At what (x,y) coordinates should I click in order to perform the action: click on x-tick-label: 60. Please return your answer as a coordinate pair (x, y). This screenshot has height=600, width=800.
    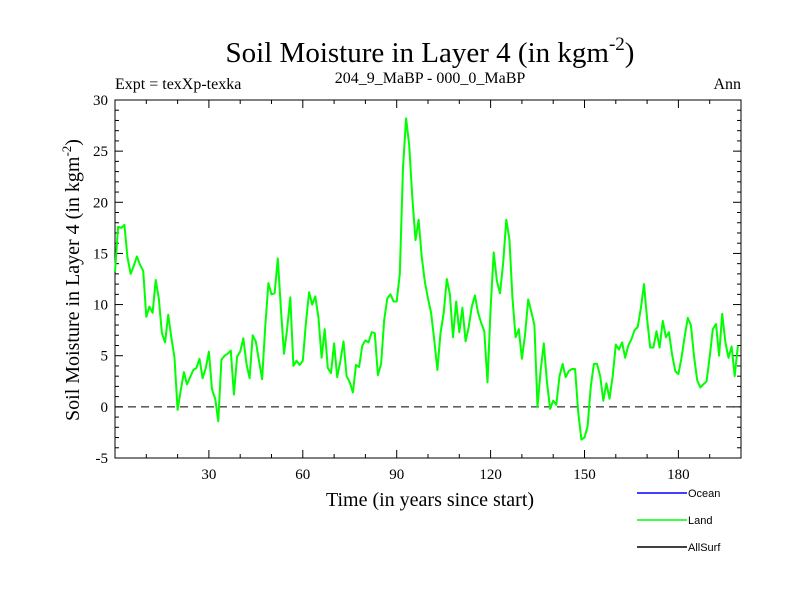
    Looking at the image, I should click on (302, 475).